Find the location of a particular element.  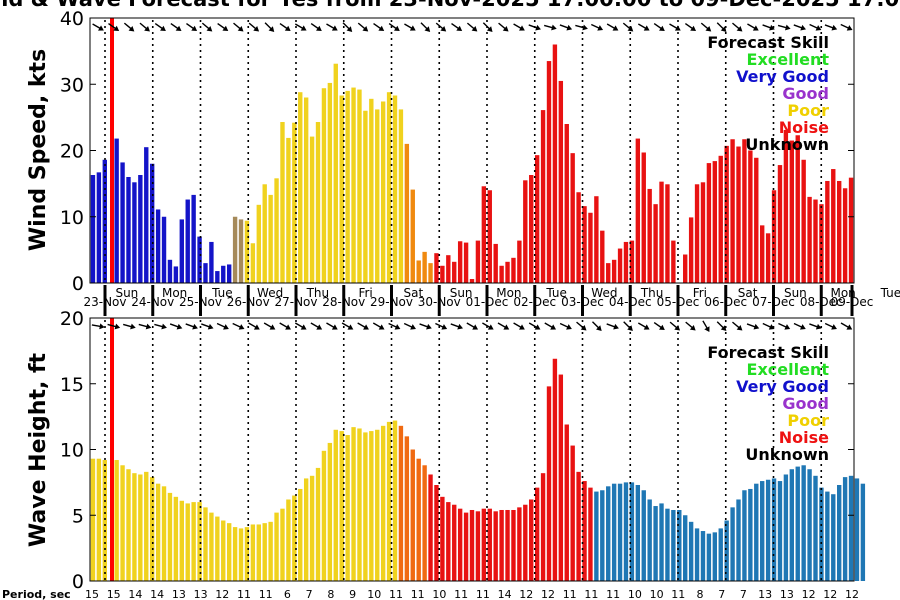

weekday-label: Sun is located at coordinates (461, 293).